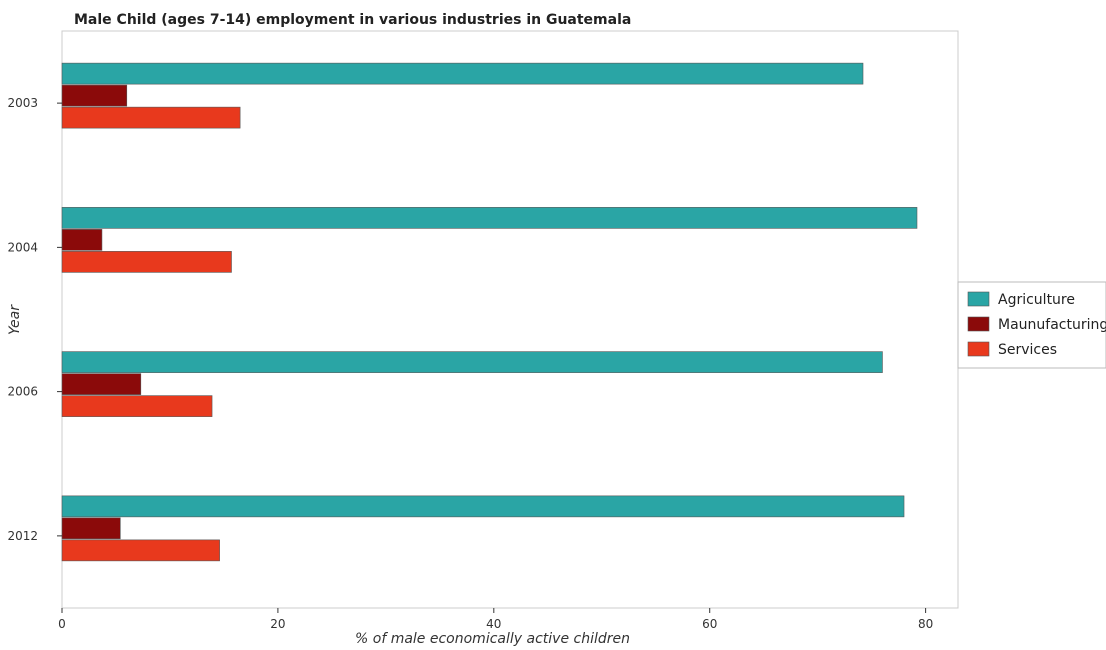  What do you see at coordinates (1036, 300) in the screenshot?
I see `legend-label-agriculture: Agriculture` at bounding box center [1036, 300].